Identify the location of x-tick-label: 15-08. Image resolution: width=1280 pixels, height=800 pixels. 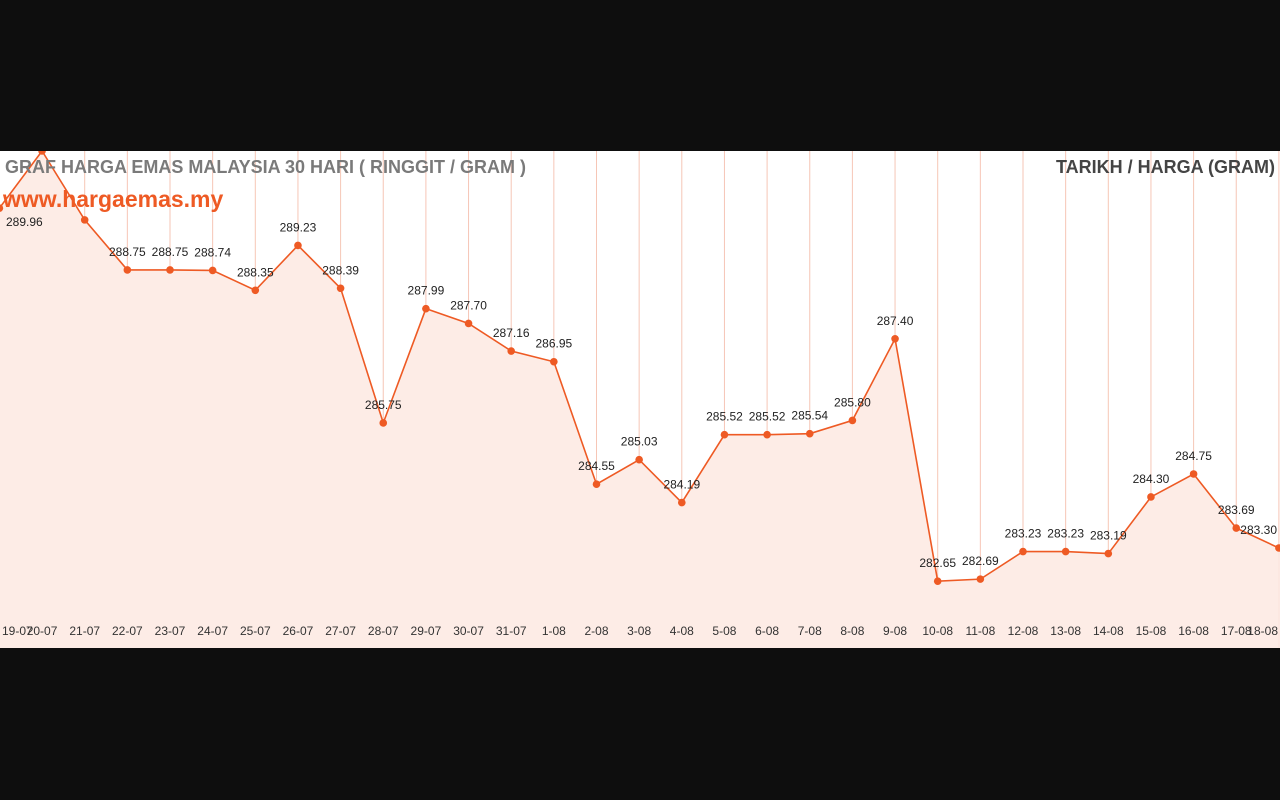
(1151, 631).